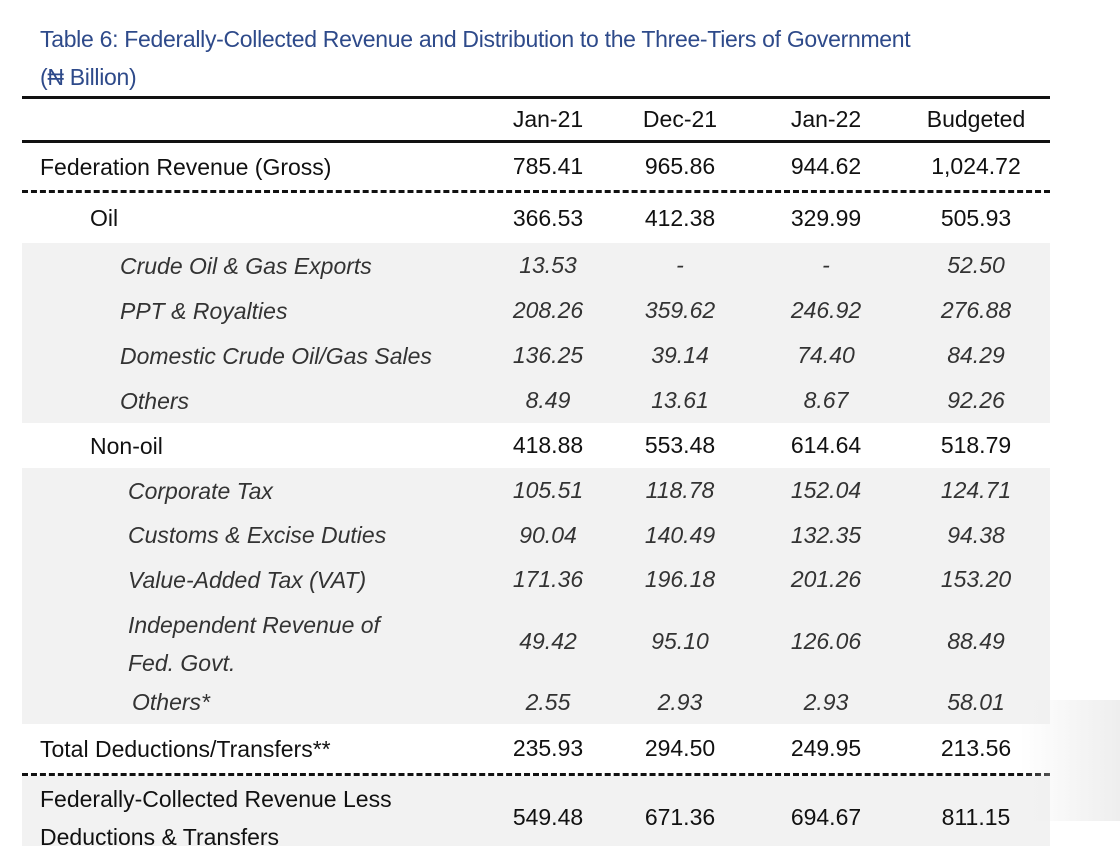  Describe the element at coordinates (826, 490) in the screenshot. I see `row-value: 152.04` at that location.